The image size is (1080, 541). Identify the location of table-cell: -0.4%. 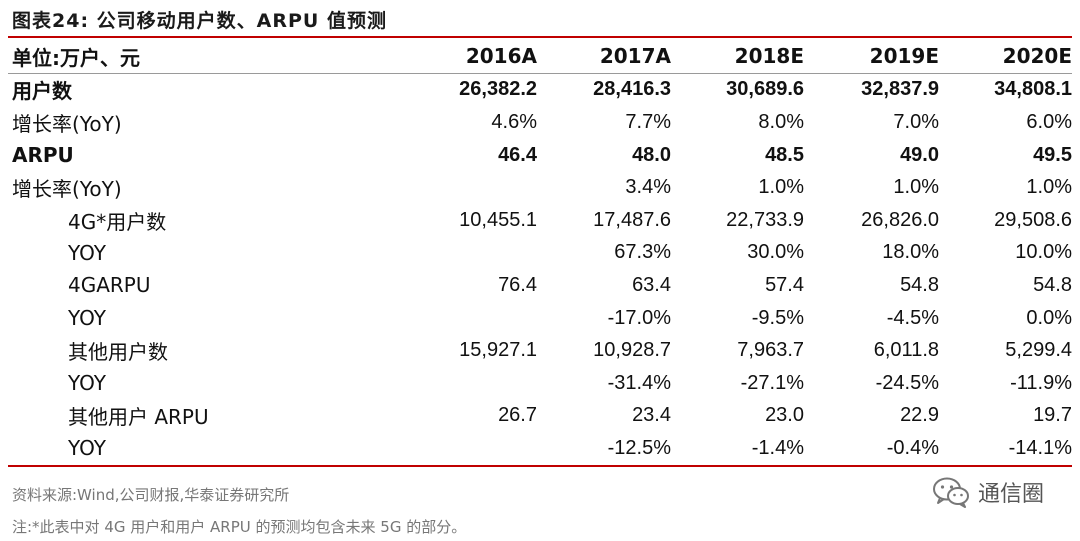
(871, 449).